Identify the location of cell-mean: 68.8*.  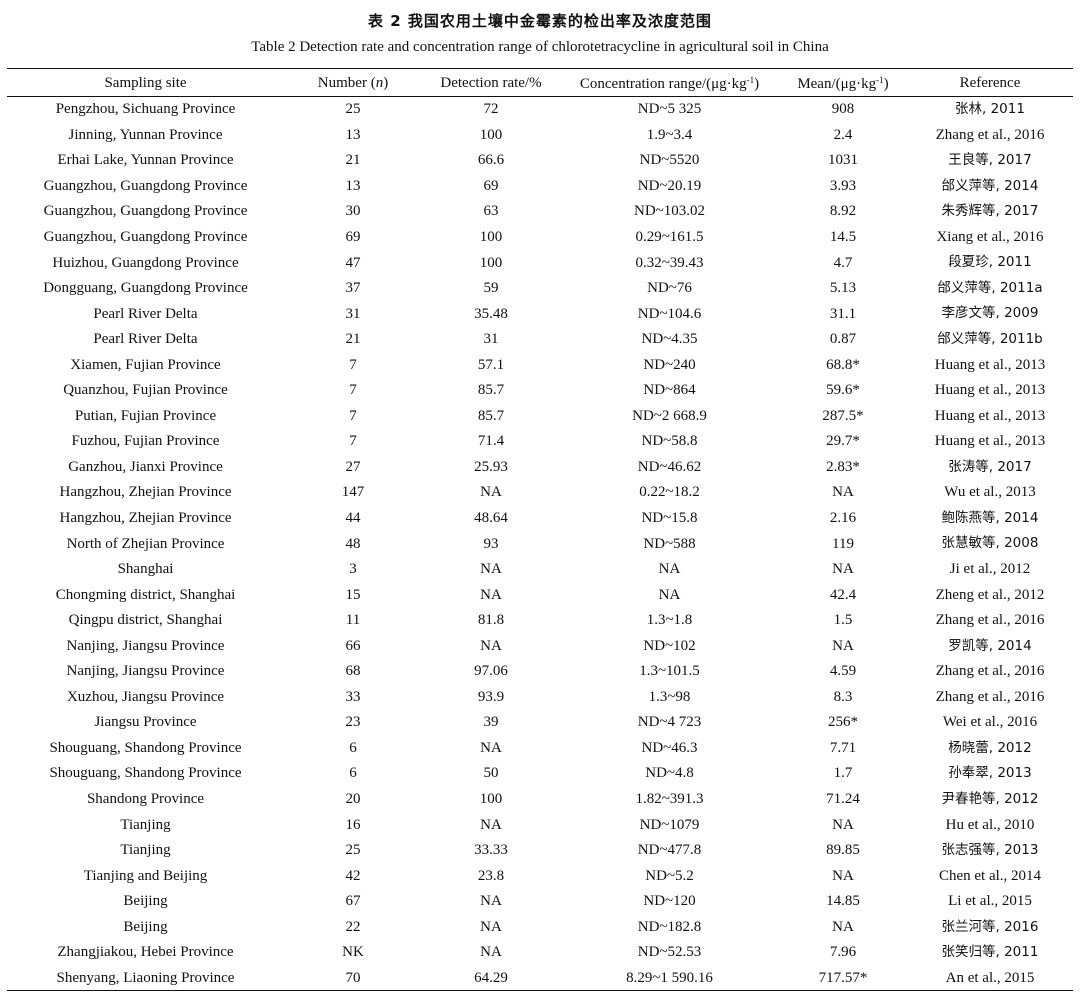
(843, 364).